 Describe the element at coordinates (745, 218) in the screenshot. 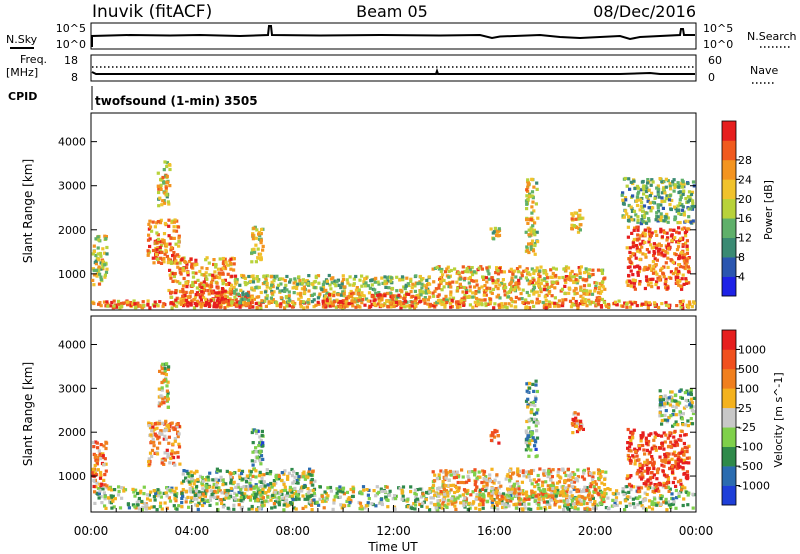

I see `colorbar-tick-label: 16` at that location.